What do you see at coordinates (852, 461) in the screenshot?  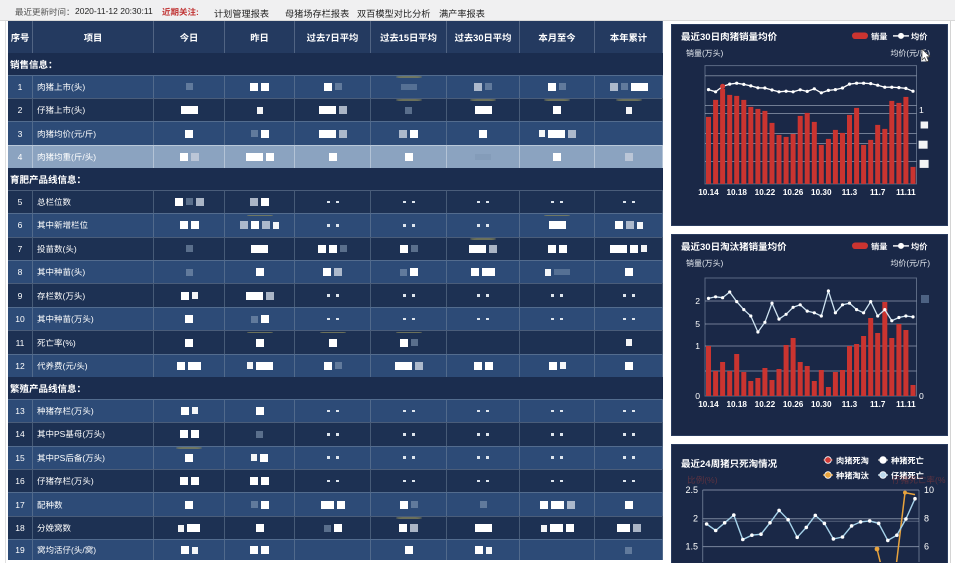 I see `svg-text: 肉猪死淘` at bounding box center [852, 461].